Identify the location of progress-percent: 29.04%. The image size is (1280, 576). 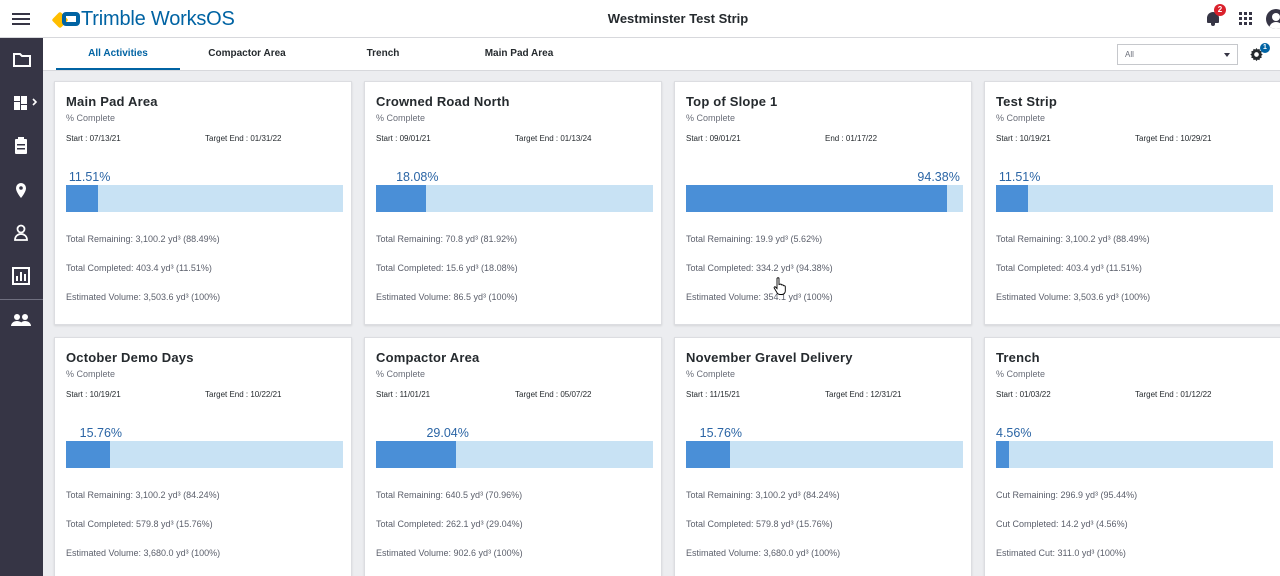
(447, 433).